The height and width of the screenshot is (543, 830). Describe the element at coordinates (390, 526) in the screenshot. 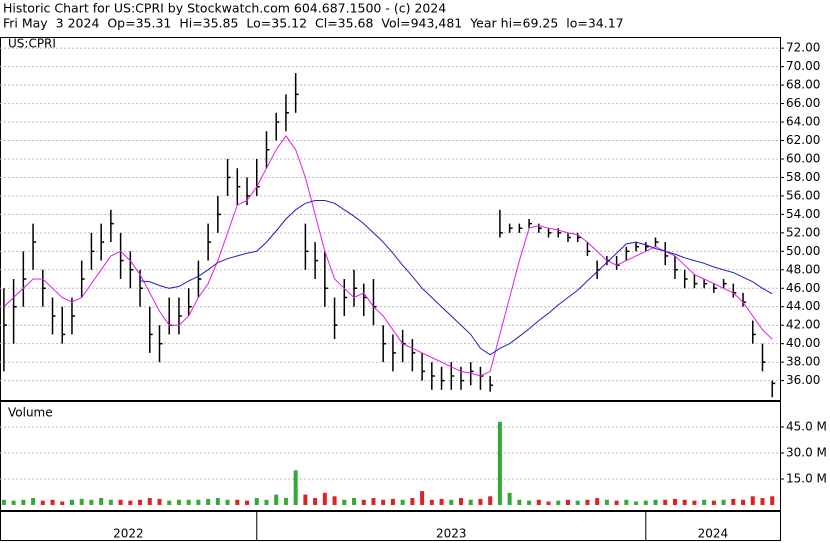

I see `date-axis` at that location.